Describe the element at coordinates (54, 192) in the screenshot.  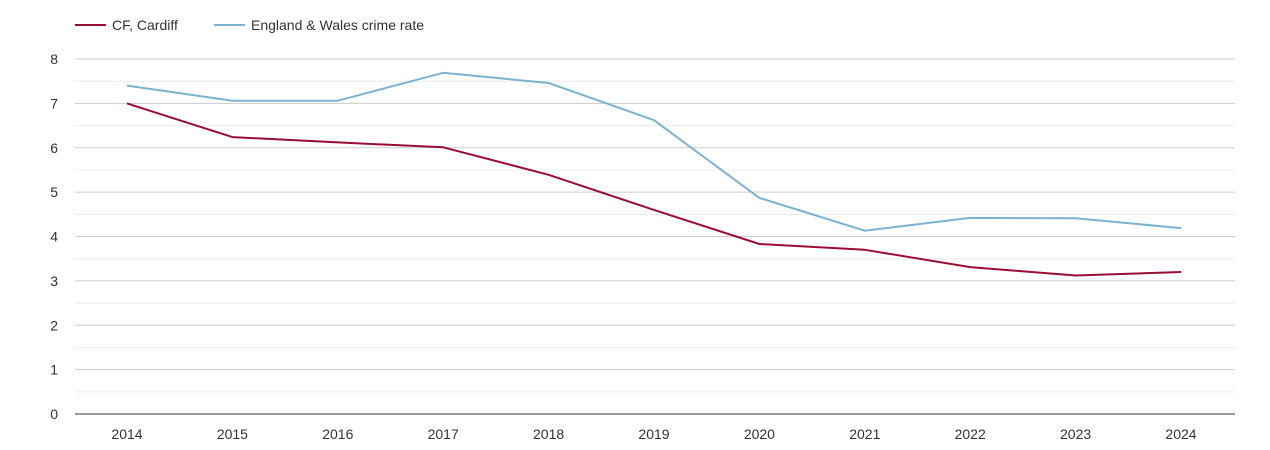
I see `y-tick-label: 5` at that location.